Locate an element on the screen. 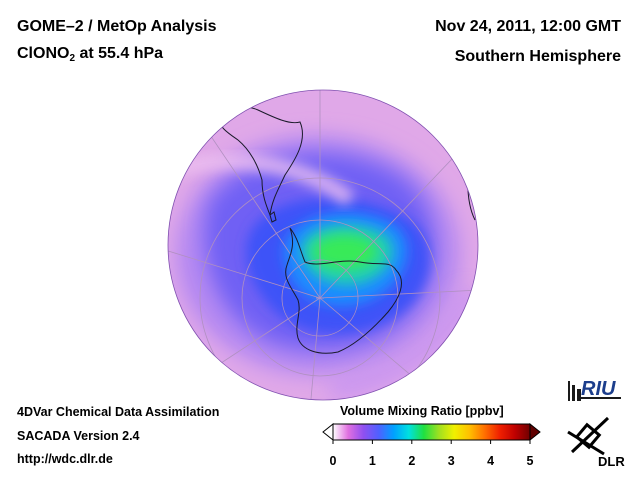 Image resolution: width=640 pixels, height=480 pixels. colorbar-gradient is located at coordinates (431, 432).